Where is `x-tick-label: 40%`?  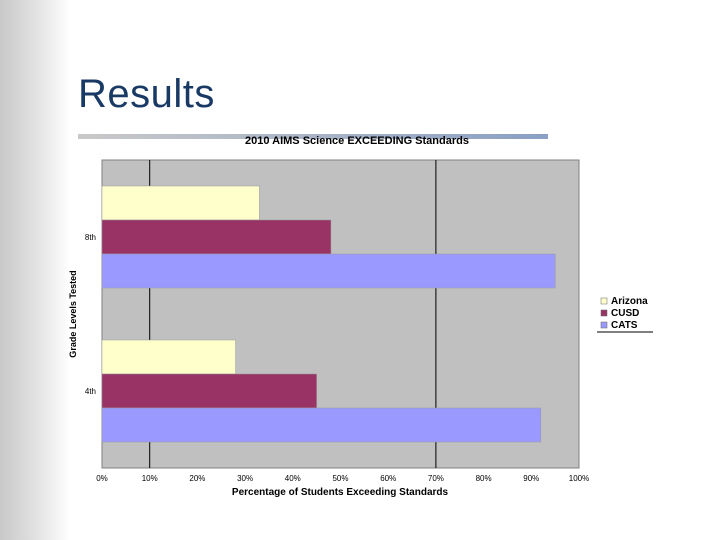
x-tick-label: 40% is located at coordinates (293, 478).